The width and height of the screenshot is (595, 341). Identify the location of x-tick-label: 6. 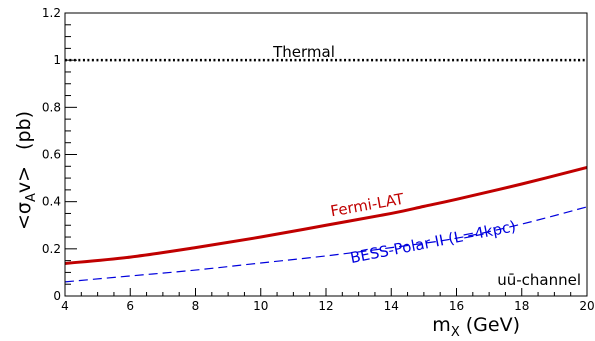
(130, 306).